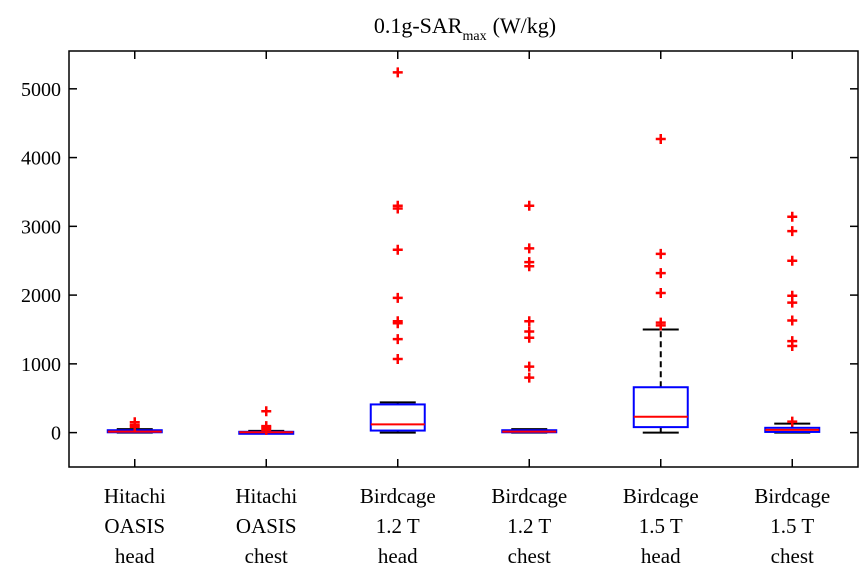  Describe the element at coordinates (41, 365) in the screenshot. I see `y-tick-label: 1000` at that location.